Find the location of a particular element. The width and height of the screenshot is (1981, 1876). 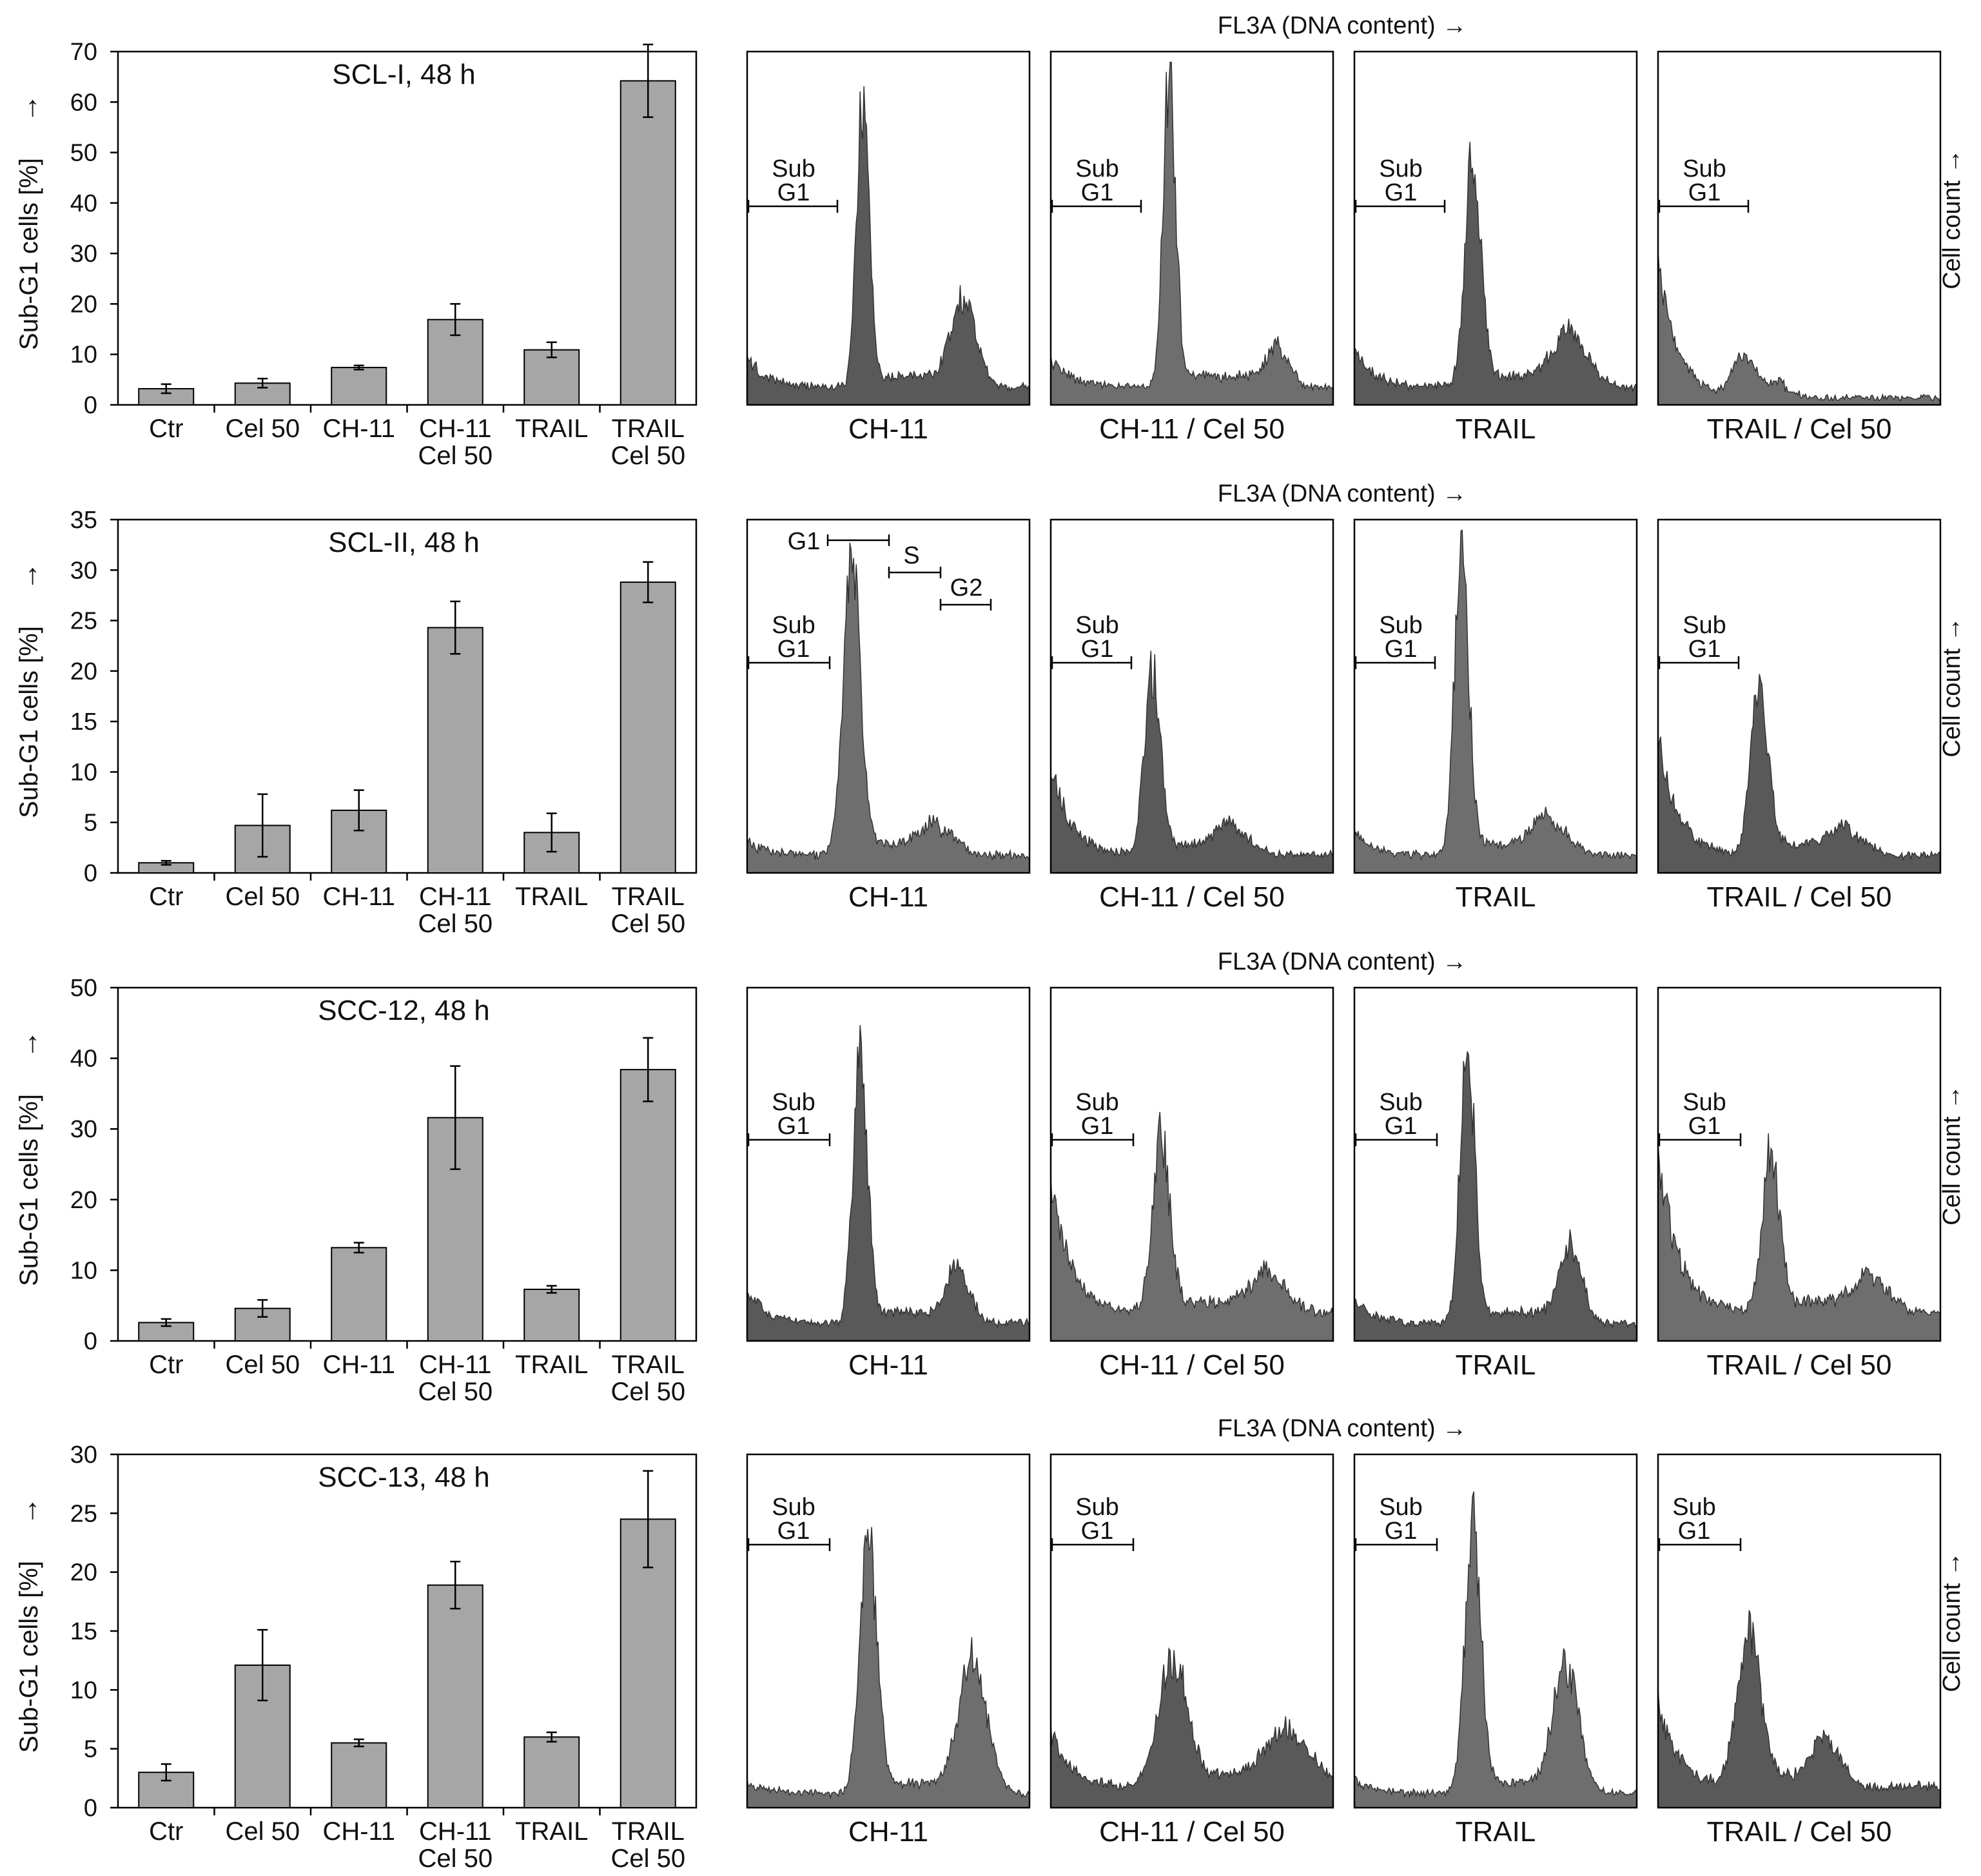

y-axis-label: Sub-G1 cells [%] is located at coordinates (29, 254).